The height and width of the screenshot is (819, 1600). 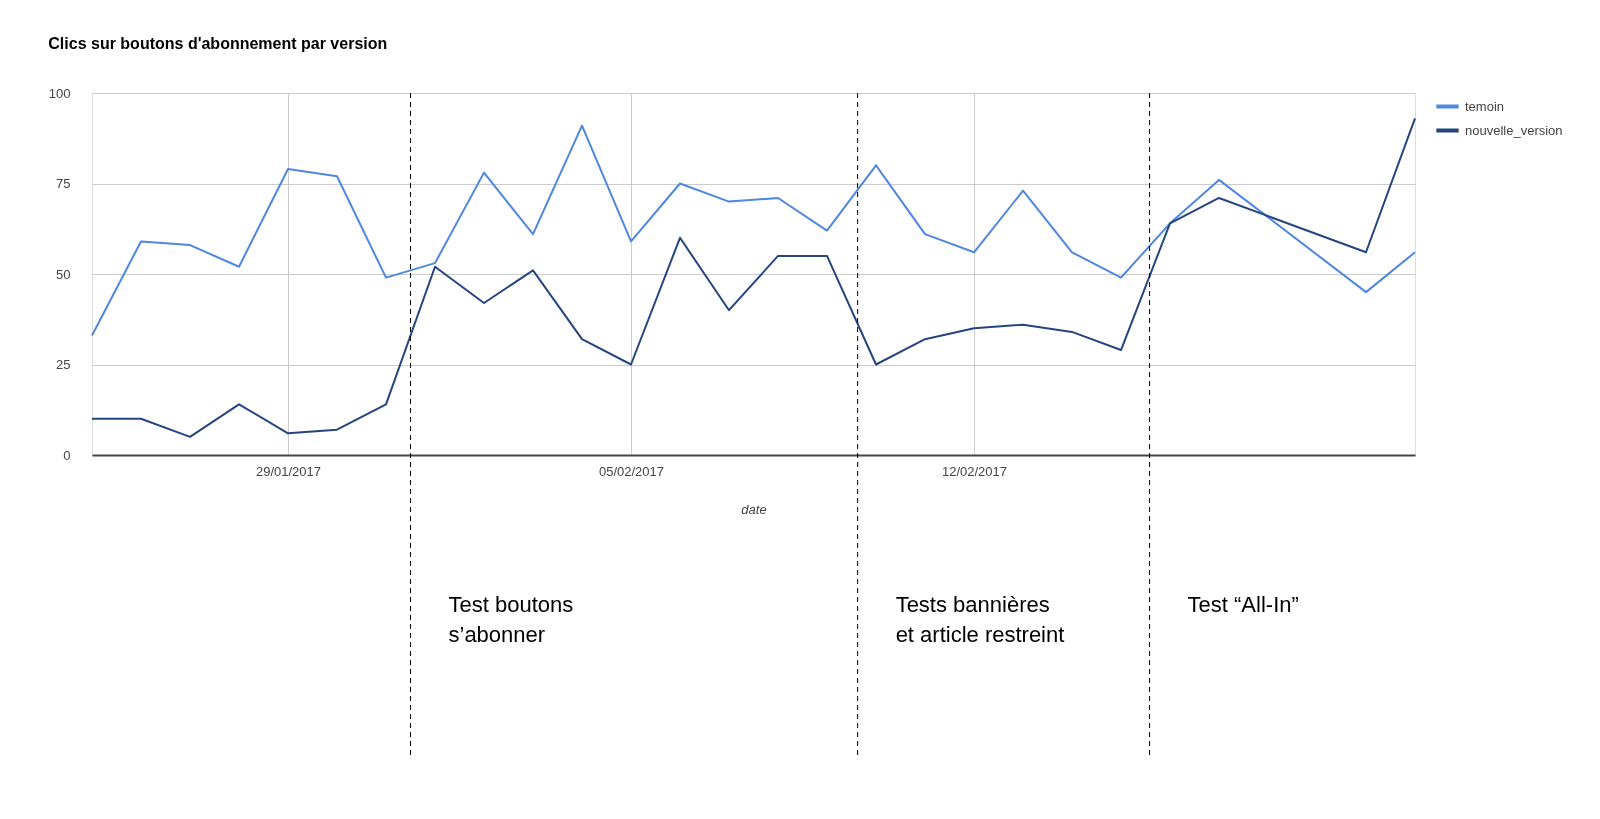 I want to click on y-tick-label: 0, so click(x=67, y=455).